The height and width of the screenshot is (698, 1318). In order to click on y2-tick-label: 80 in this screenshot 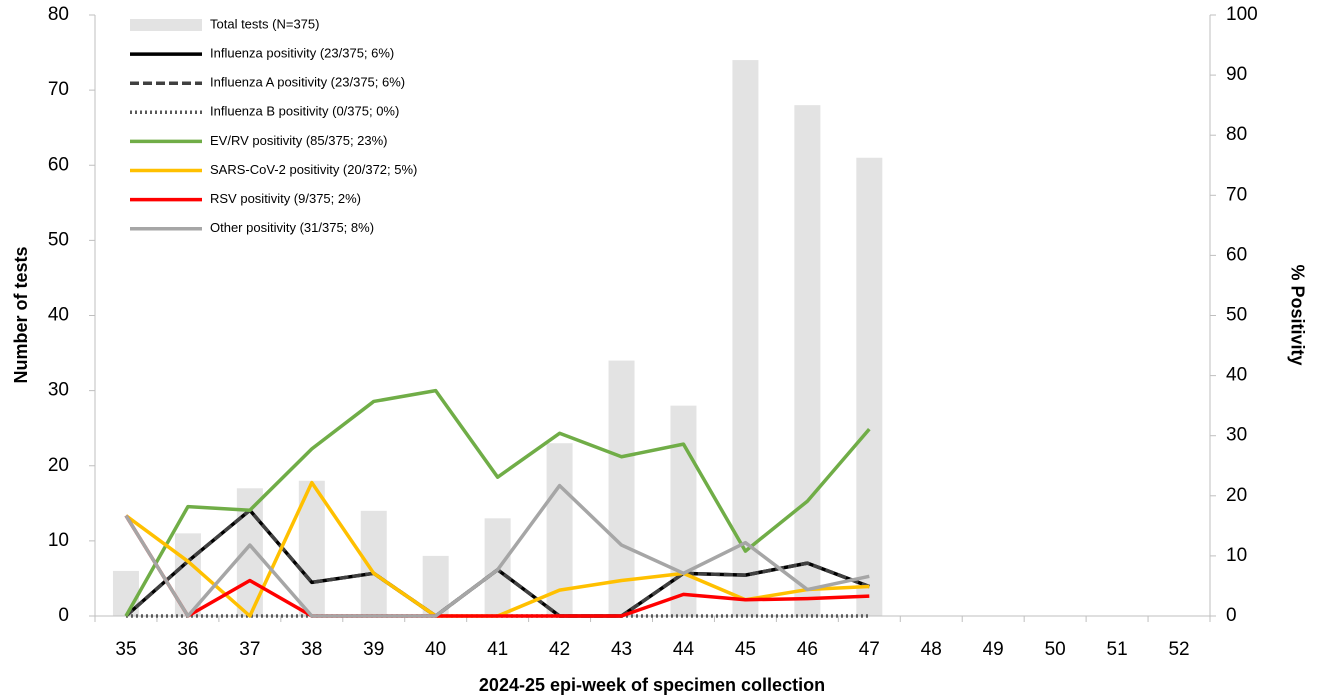, I will do `click(1236, 134)`.